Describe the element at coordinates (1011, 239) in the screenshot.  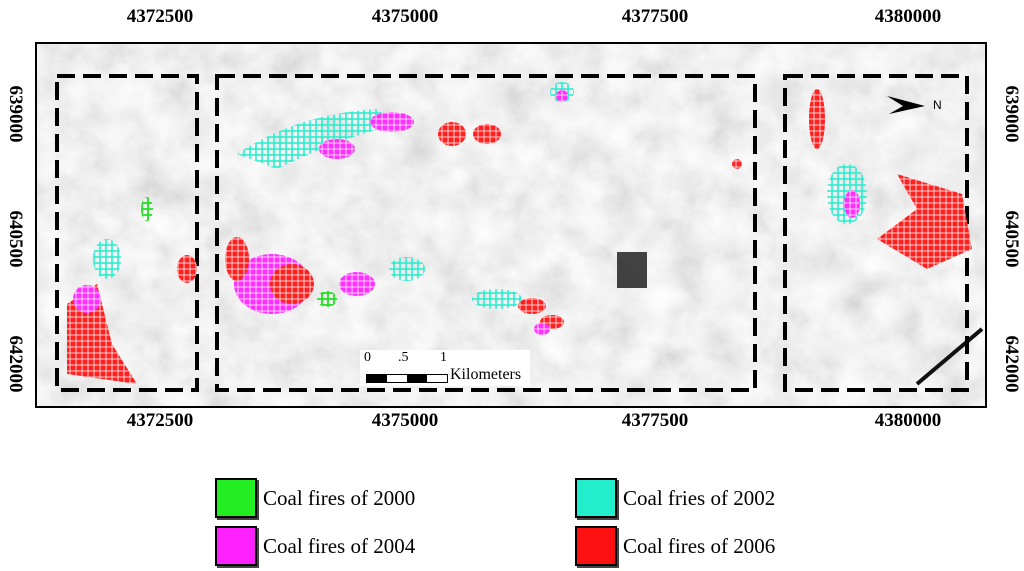
I see `y-tick-right: 640500` at that location.